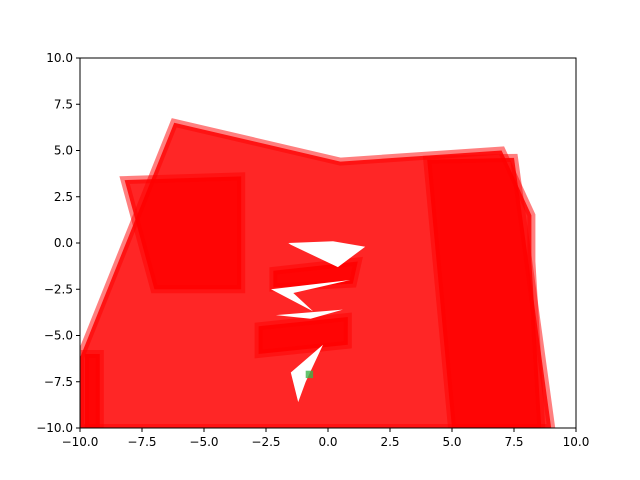 Image resolution: width=640 pixels, height=480 pixels. What do you see at coordinates (389, 442) in the screenshot?
I see `x-tick-label: 2.5` at bounding box center [389, 442].